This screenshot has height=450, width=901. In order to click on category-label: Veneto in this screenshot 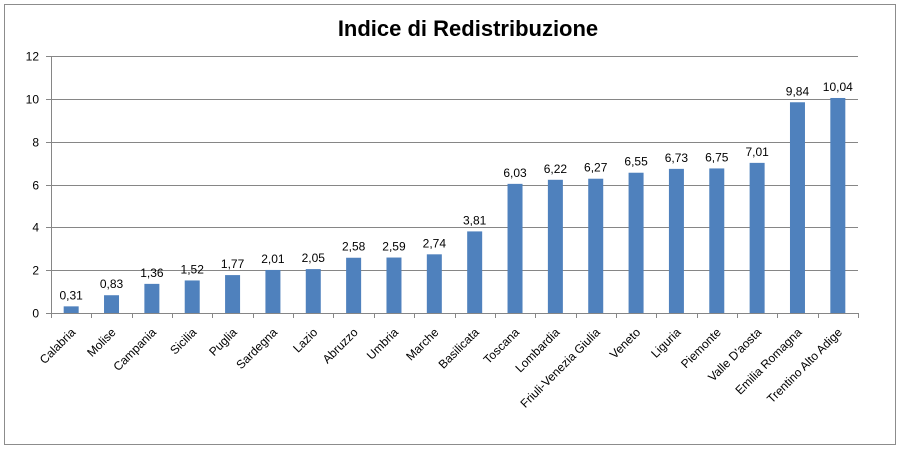, I will do `click(625, 343)`.